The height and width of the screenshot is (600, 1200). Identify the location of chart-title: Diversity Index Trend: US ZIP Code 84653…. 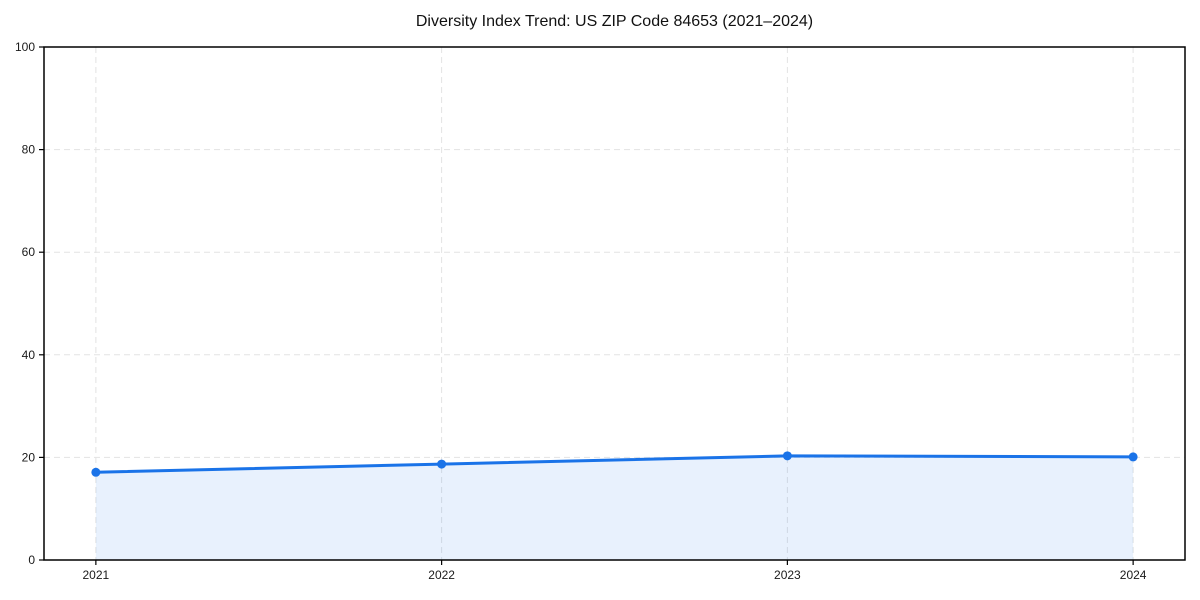
(614, 21).